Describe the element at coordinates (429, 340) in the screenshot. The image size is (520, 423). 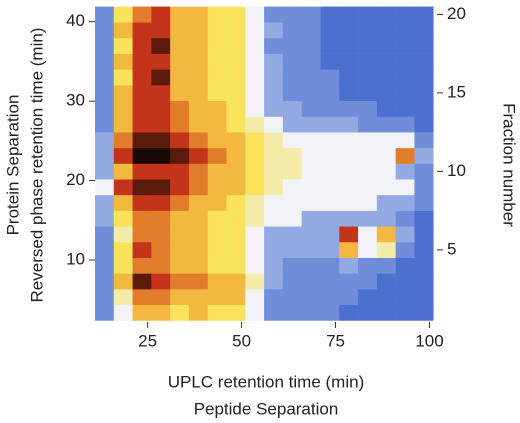
I see `x-tick-label: 100` at that location.